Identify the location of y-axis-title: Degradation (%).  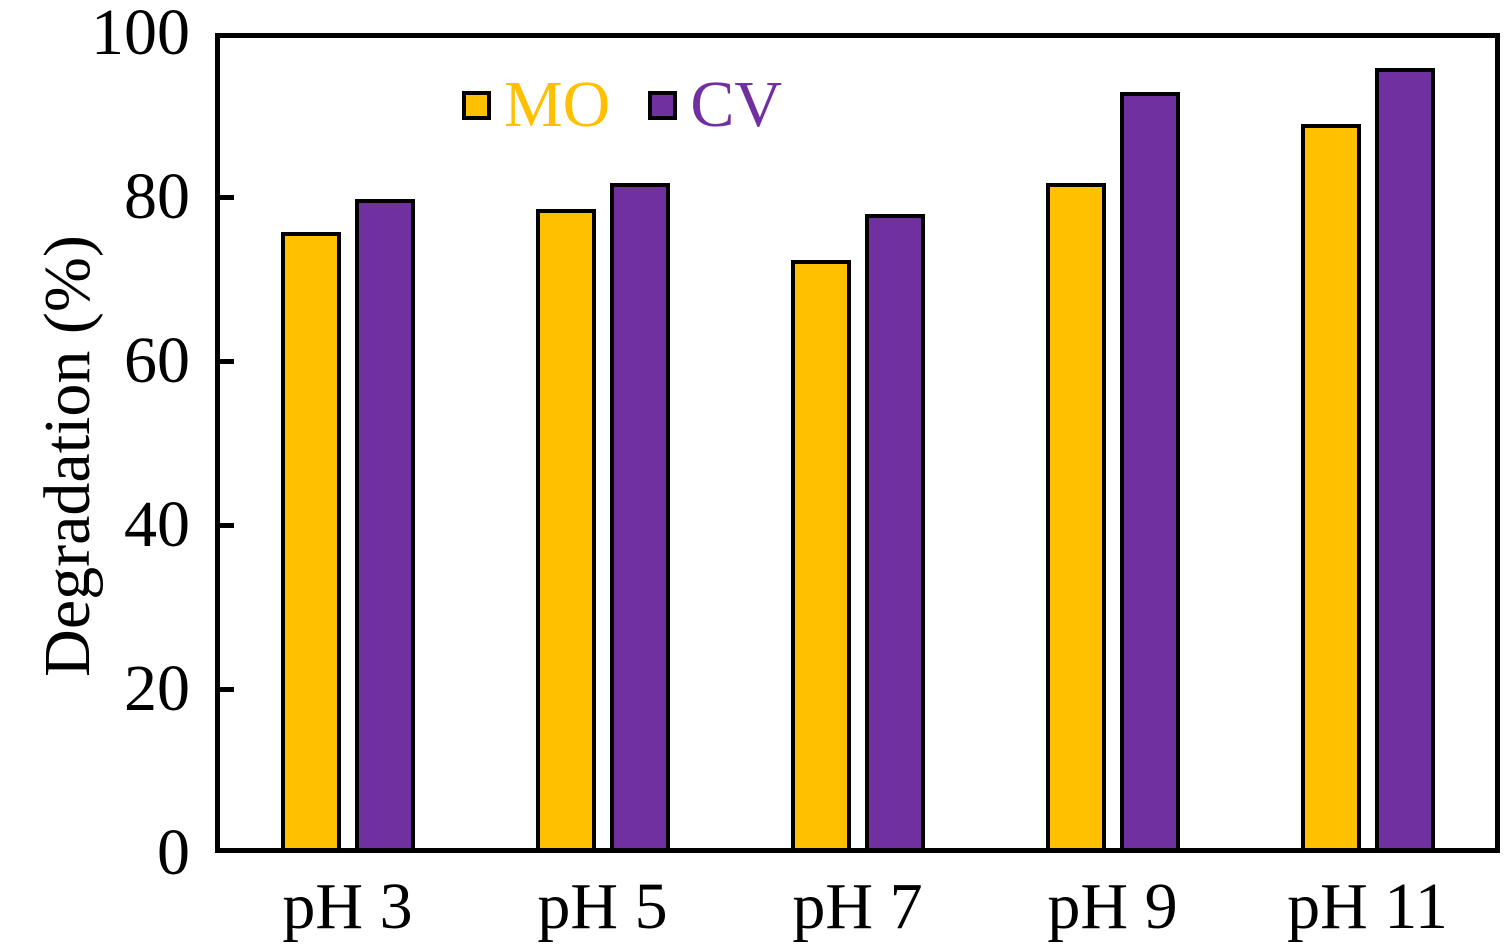
(67, 456).